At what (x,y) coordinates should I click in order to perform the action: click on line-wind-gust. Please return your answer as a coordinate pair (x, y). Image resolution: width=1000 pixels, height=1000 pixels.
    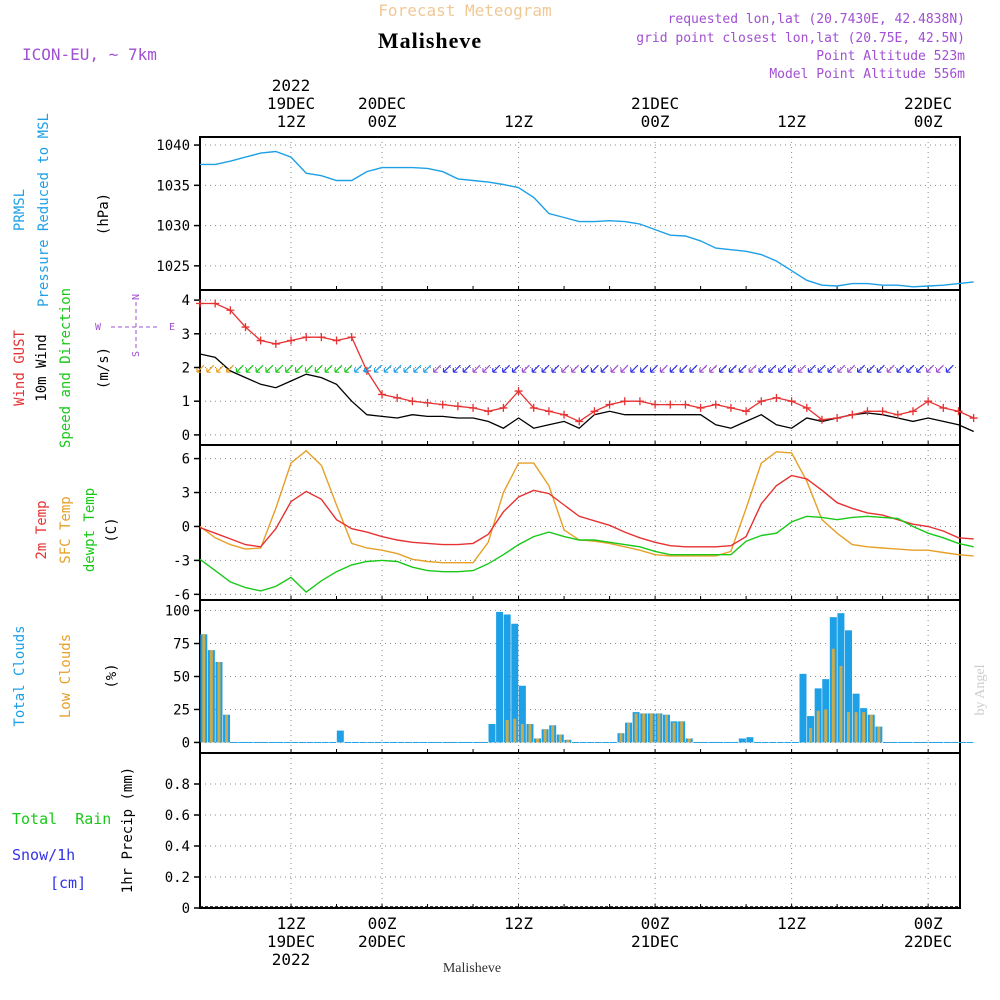
    Looking at the image, I should click on (587, 362).